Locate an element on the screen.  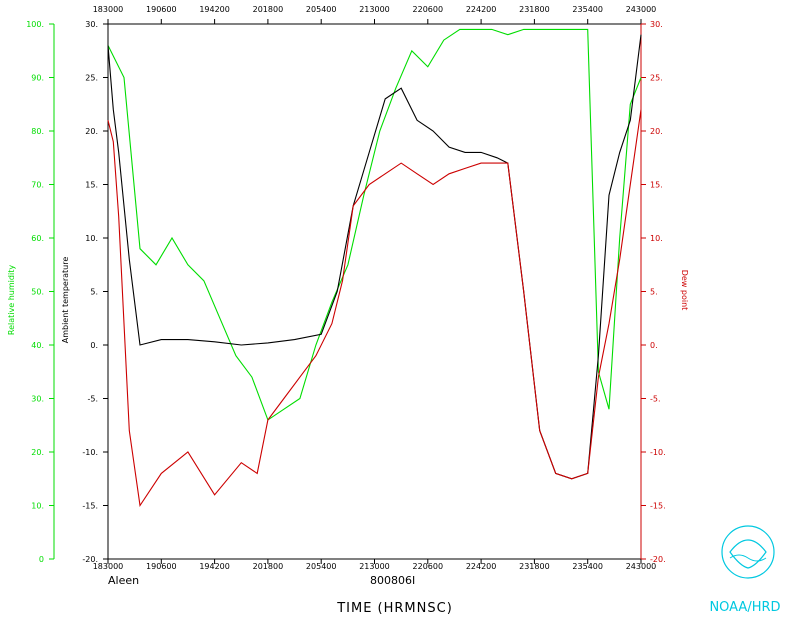
time-axis-title: TIME (HRMNSC) is located at coordinates (394, 608).